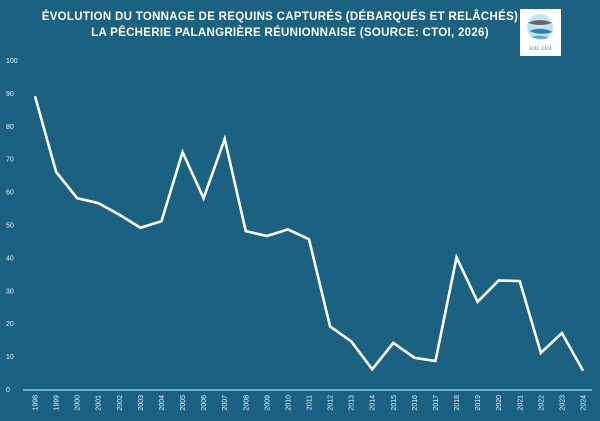  What do you see at coordinates (415, 403) in the screenshot?
I see `x-tick-label: 2016` at bounding box center [415, 403].